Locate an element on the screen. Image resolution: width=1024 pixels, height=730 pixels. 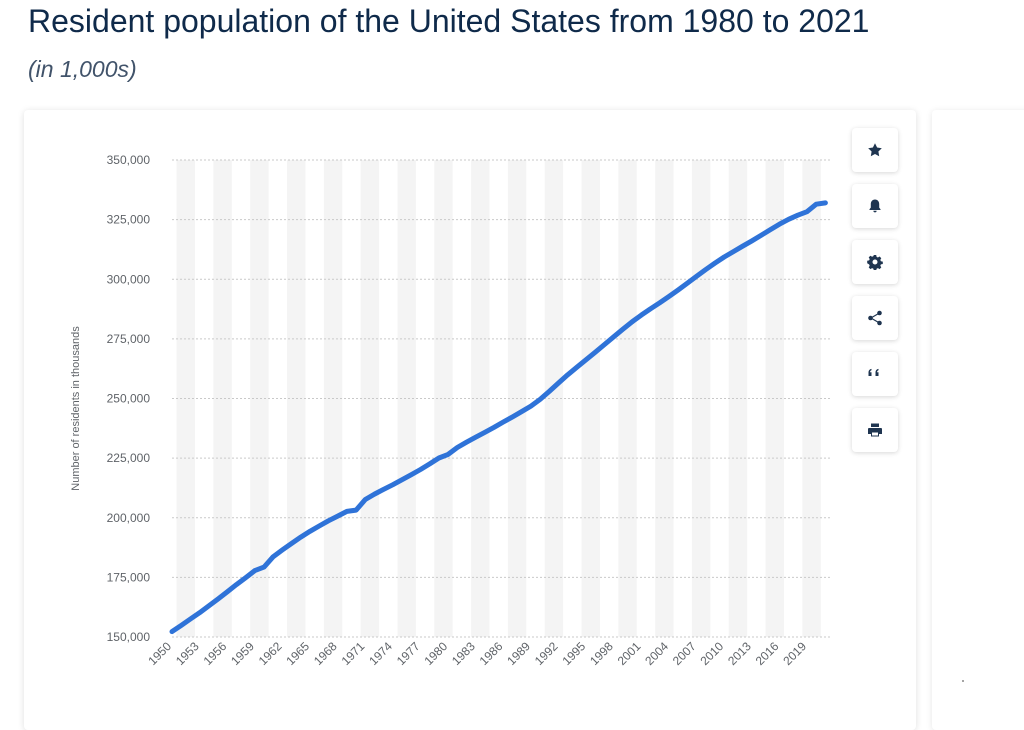
x-tick-label: 2013 is located at coordinates (739, 653).